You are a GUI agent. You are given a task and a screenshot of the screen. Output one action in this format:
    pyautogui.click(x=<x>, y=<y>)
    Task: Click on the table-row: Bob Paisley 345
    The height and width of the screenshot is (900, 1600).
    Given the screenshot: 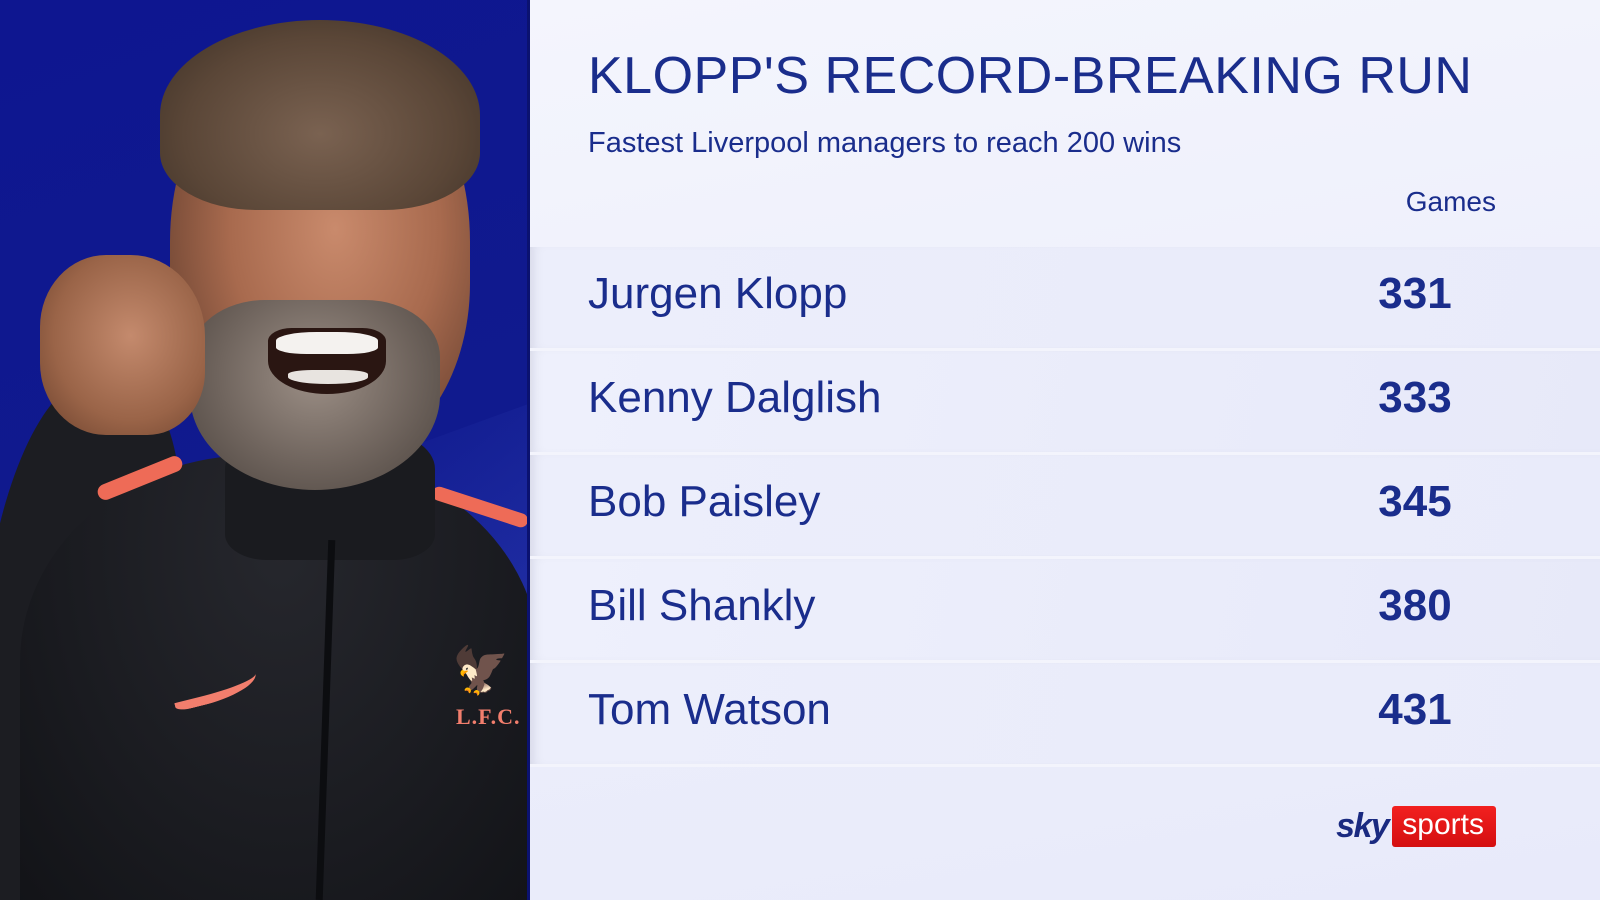 What is the action you would take?
    pyautogui.click(x=1065, y=507)
    